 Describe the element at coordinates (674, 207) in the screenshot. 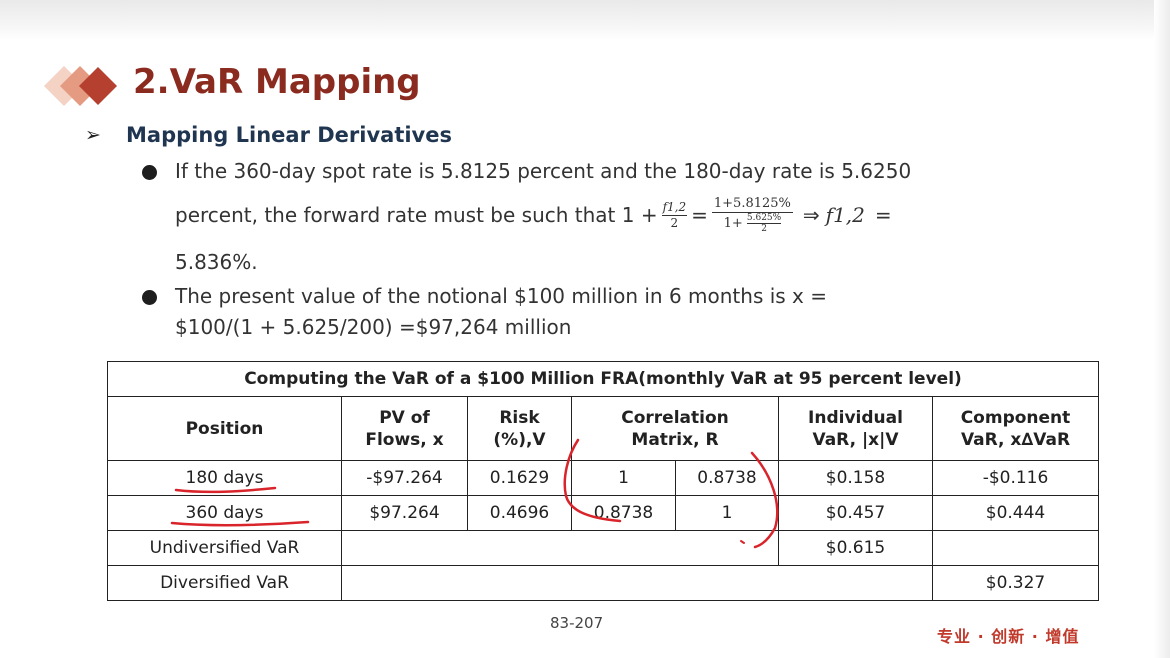

I see `forward-rate-numerator: f1,2` at that location.